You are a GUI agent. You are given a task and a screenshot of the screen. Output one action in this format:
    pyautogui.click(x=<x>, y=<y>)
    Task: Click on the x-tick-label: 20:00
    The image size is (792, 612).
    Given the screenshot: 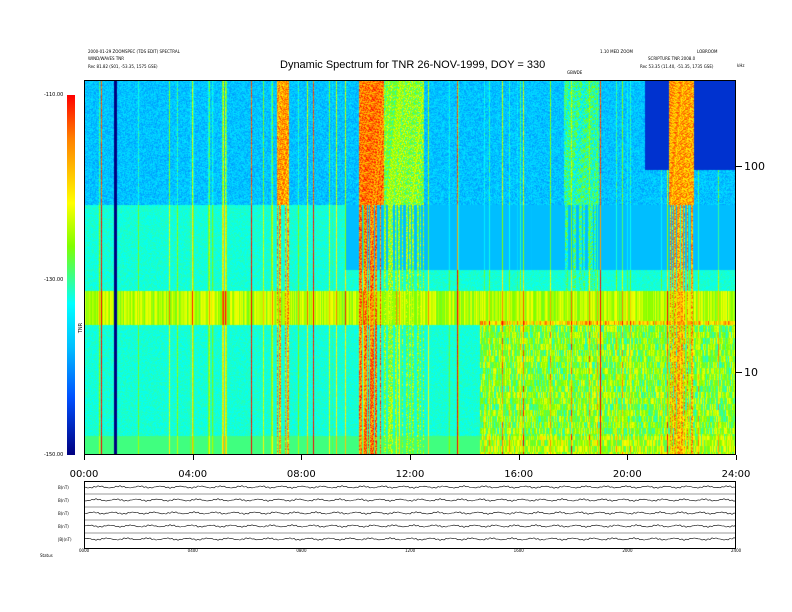 What is the action you would take?
    pyautogui.click(x=627, y=474)
    